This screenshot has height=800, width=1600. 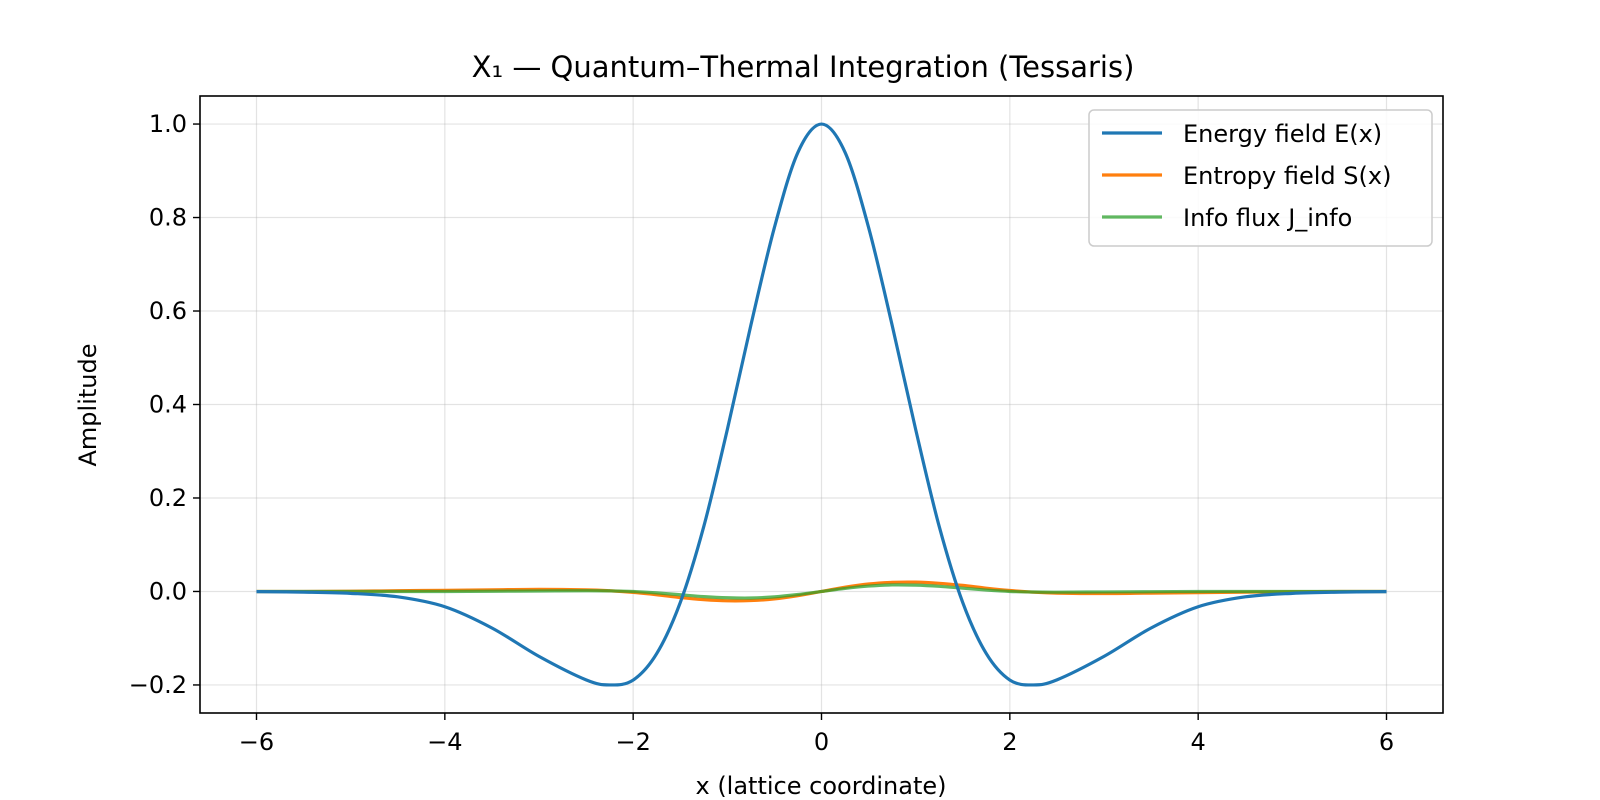 What do you see at coordinates (632, 742) in the screenshot?
I see `x-tick-label: −2` at bounding box center [632, 742].